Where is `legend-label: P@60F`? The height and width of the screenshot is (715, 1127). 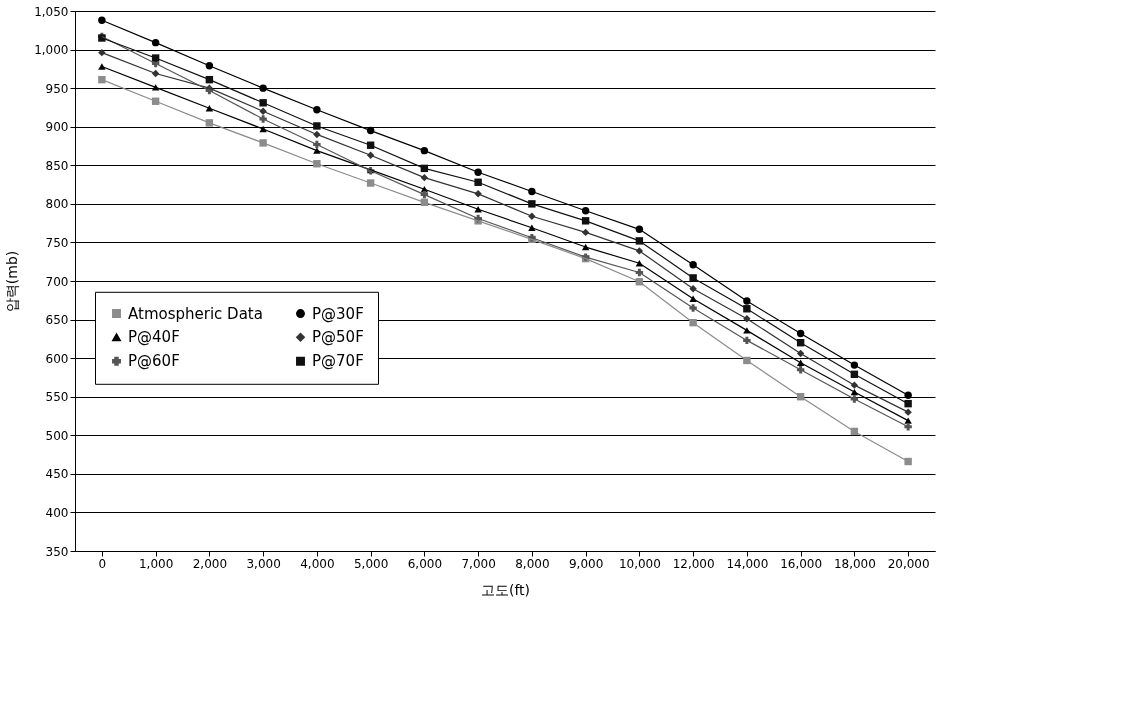
legend-label: P@60F is located at coordinates (154, 361).